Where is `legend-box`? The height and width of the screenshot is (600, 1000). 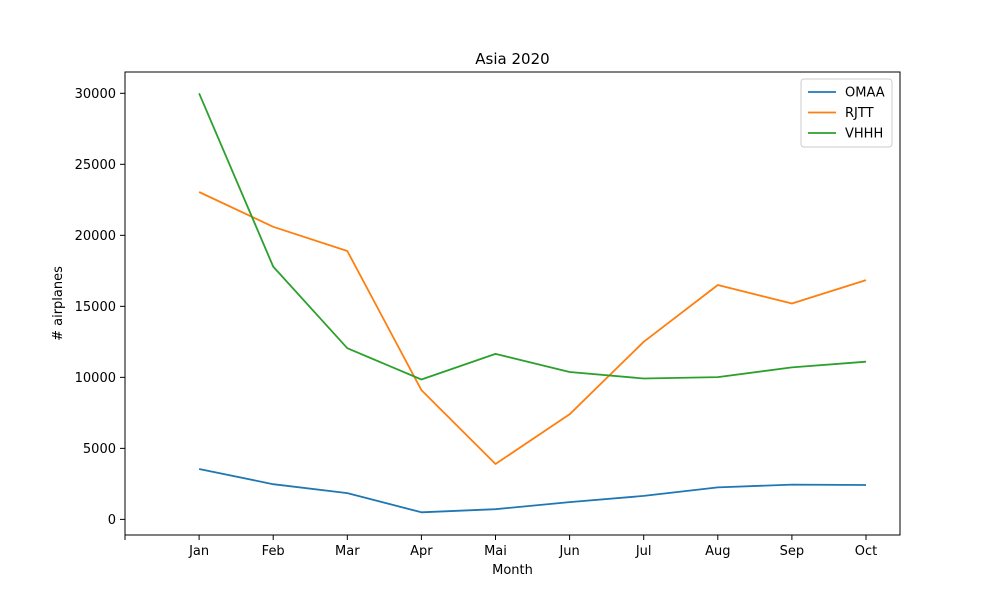 legend-box is located at coordinates (846, 113).